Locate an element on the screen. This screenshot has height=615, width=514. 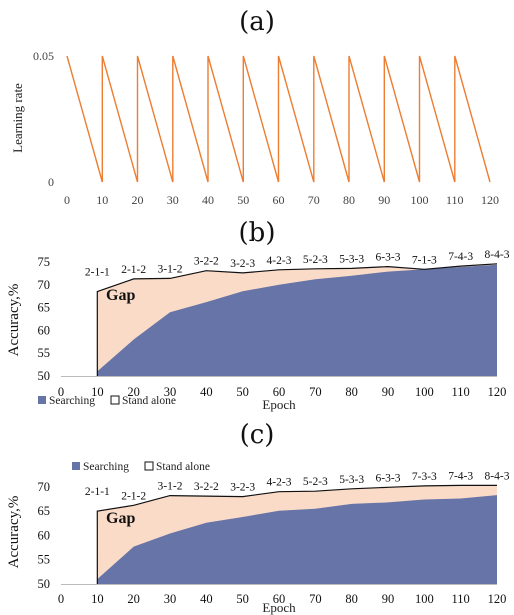
y-tick-label: 0.05 is located at coordinates (43, 56).